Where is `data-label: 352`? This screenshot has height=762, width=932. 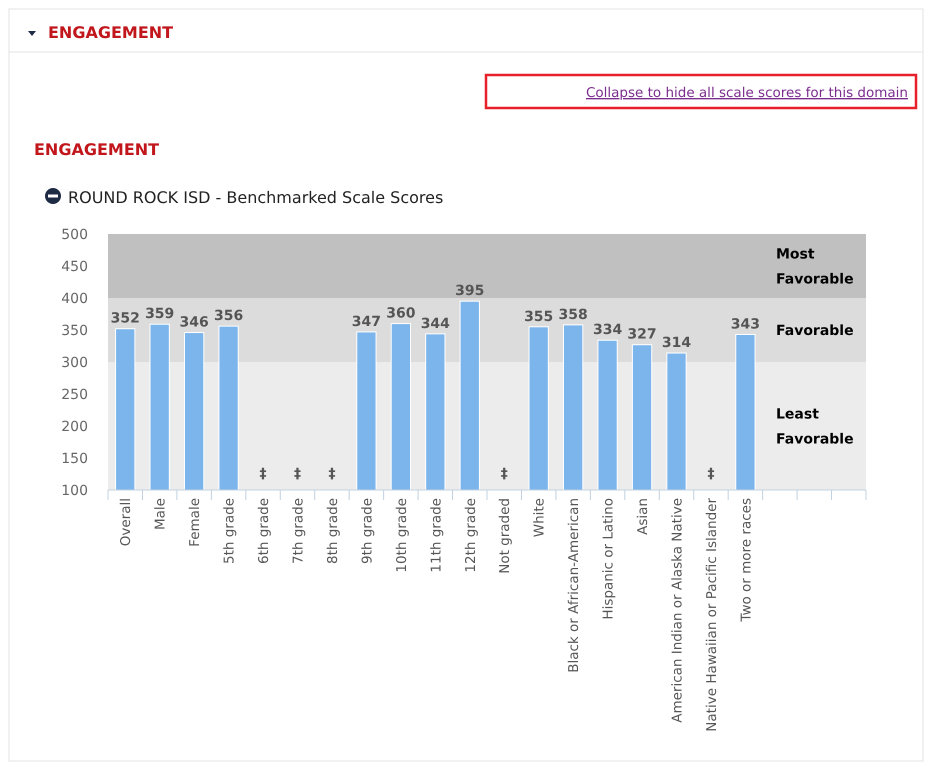
data-label: 352 is located at coordinates (125, 318).